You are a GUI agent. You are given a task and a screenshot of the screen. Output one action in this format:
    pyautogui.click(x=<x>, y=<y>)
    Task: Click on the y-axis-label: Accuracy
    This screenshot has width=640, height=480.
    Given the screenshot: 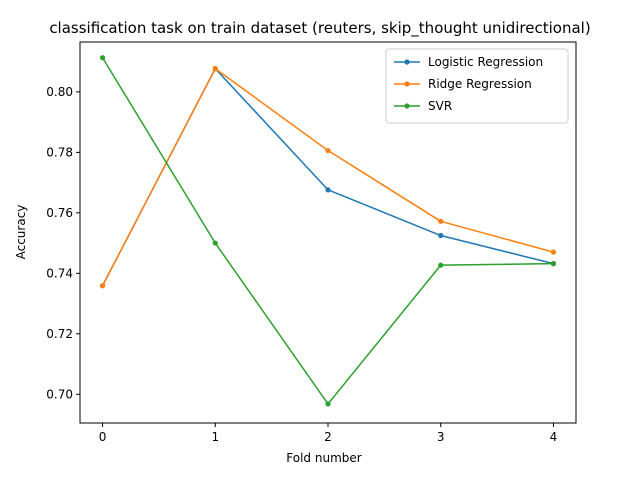 What is the action you would take?
    pyautogui.click(x=21, y=232)
    